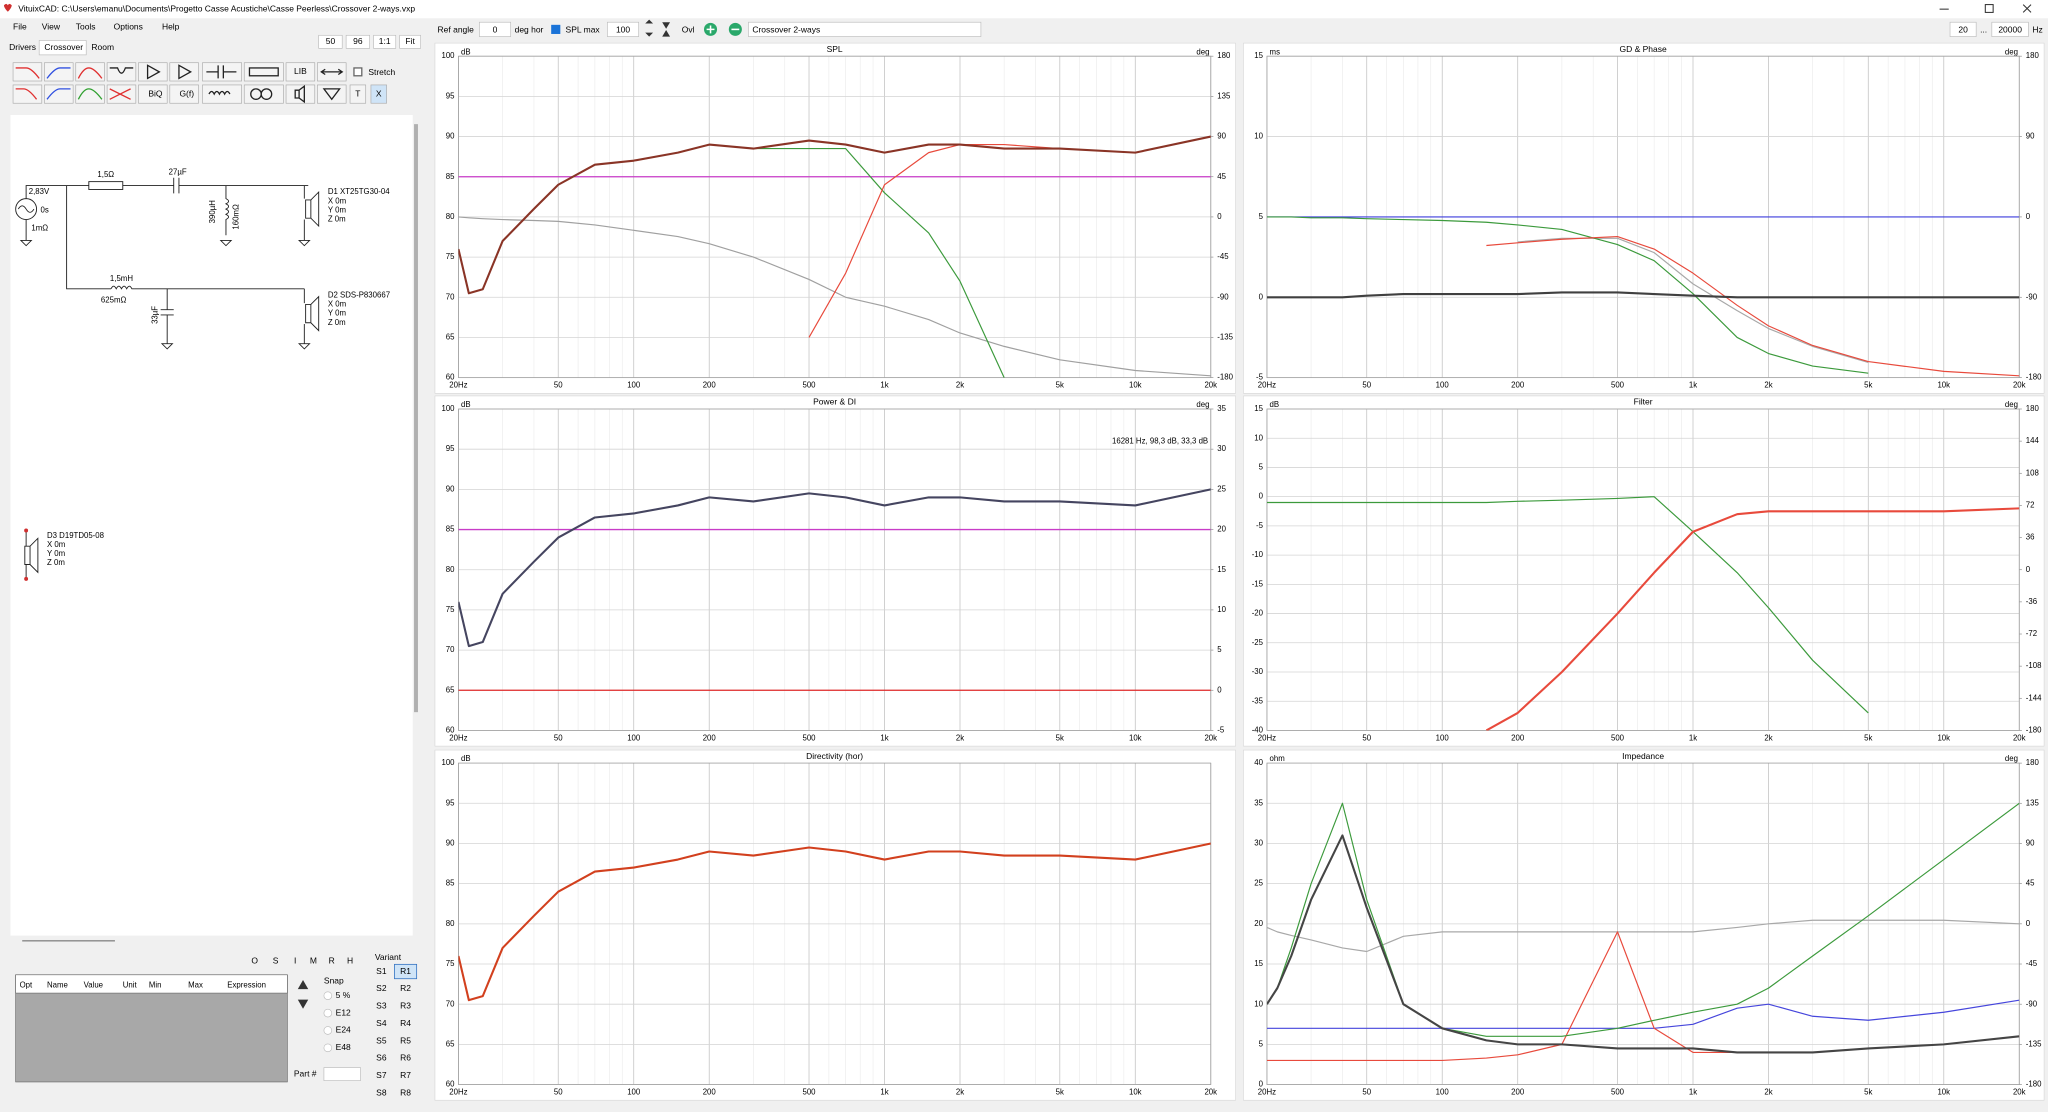 The image size is (2048, 1112). What do you see at coordinates (834, 922) in the screenshot?
I see `plot-lines` at bounding box center [834, 922].